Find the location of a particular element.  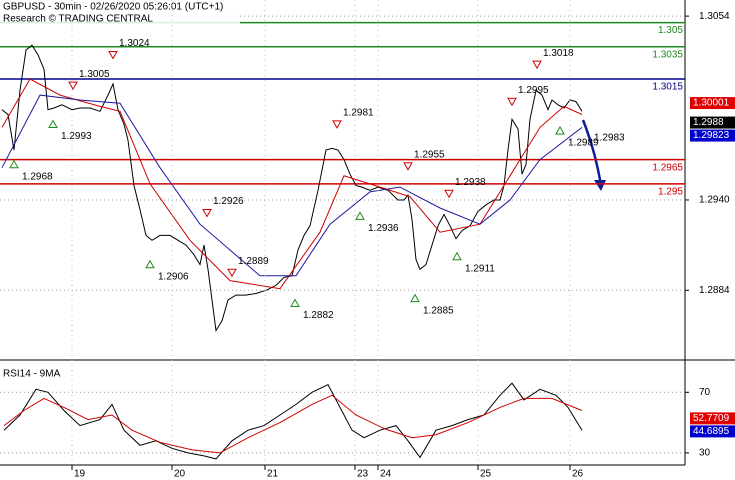

level-label: 1.3015 is located at coordinates (667, 87).